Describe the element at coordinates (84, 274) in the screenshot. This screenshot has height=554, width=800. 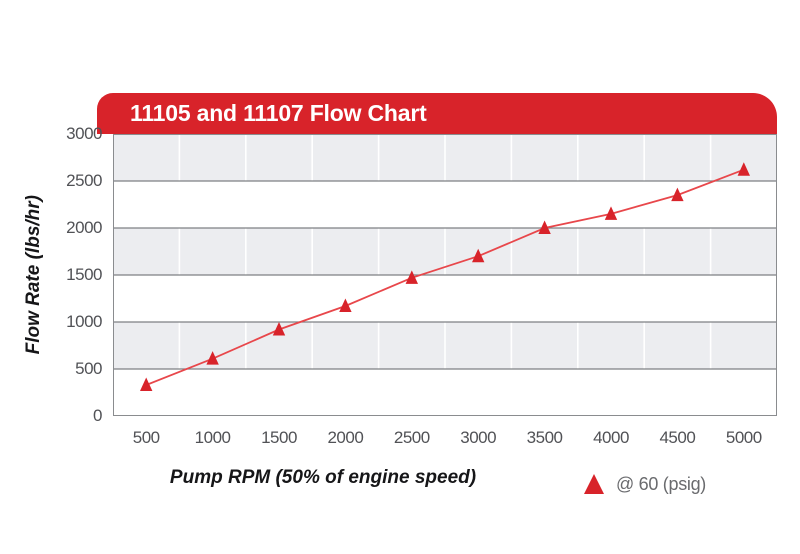
I see `y-tick-label: 1500` at that location.